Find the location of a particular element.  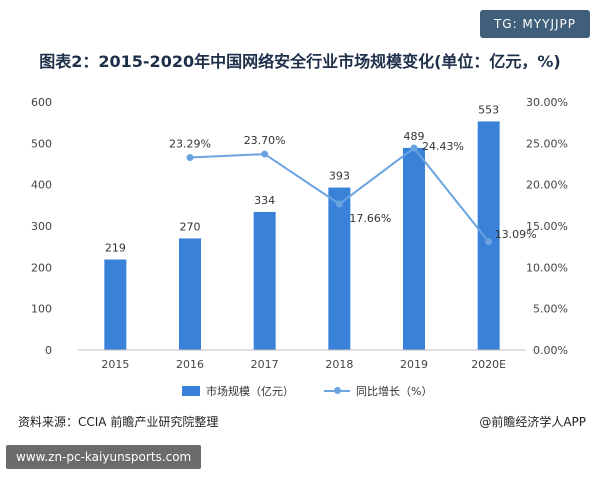

y-right-tick-label: 10.00% is located at coordinates (547, 267).